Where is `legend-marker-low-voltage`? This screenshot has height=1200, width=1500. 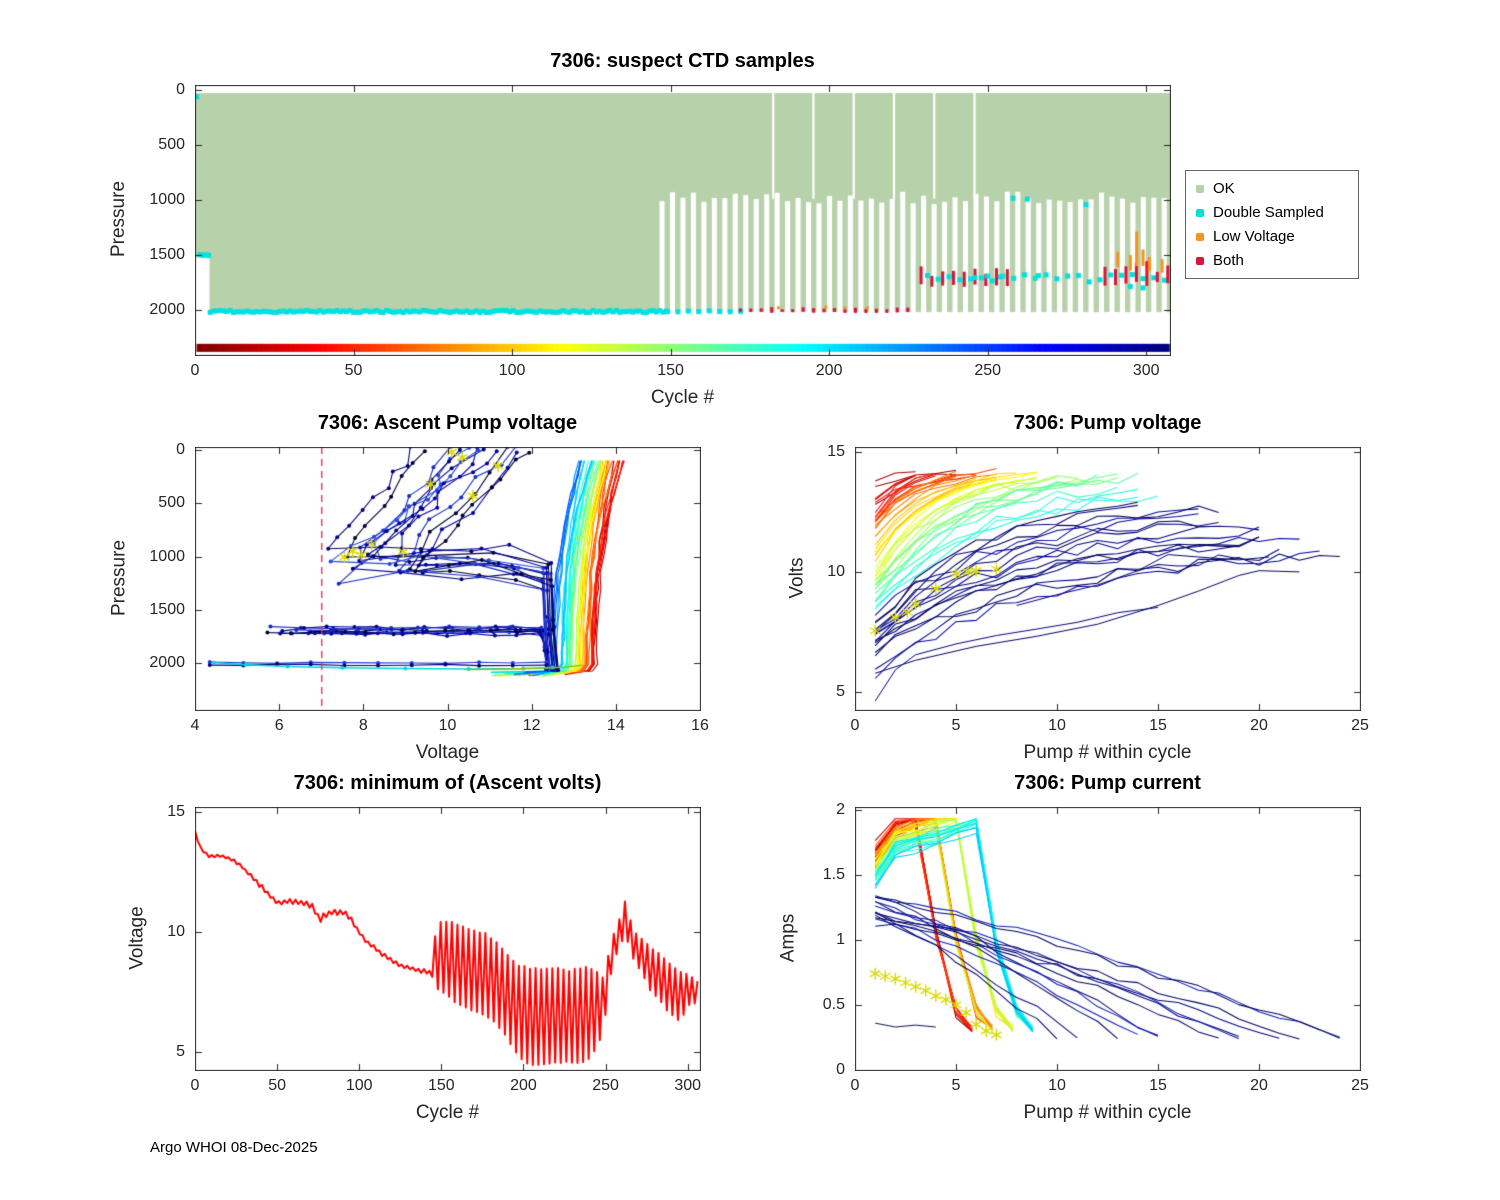 legend-marker-low-voltage is located at coordinates (1200, 236).